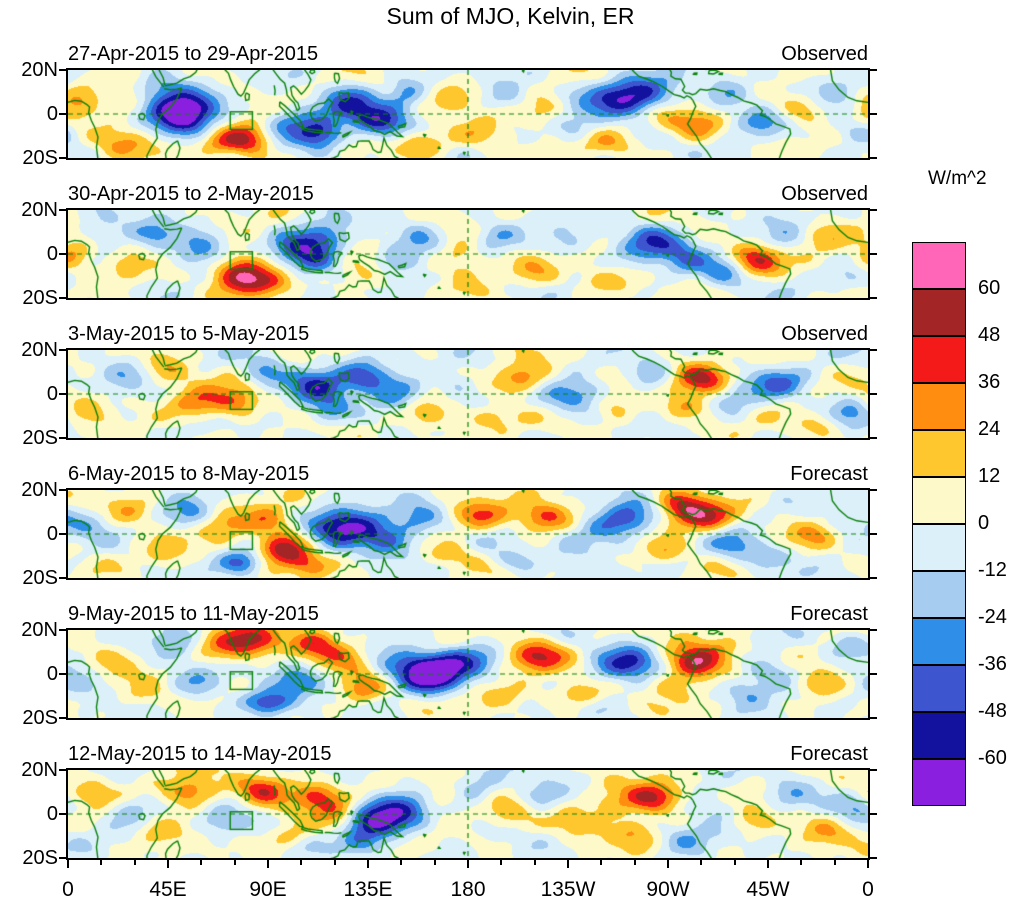 Image resolution: width=1021 pixels, height=921 pixels. What do you see at coordinates (992, 617) in the screenshot?
I see `colorbar-tick-label: -24` at bounding box center [992, 617].